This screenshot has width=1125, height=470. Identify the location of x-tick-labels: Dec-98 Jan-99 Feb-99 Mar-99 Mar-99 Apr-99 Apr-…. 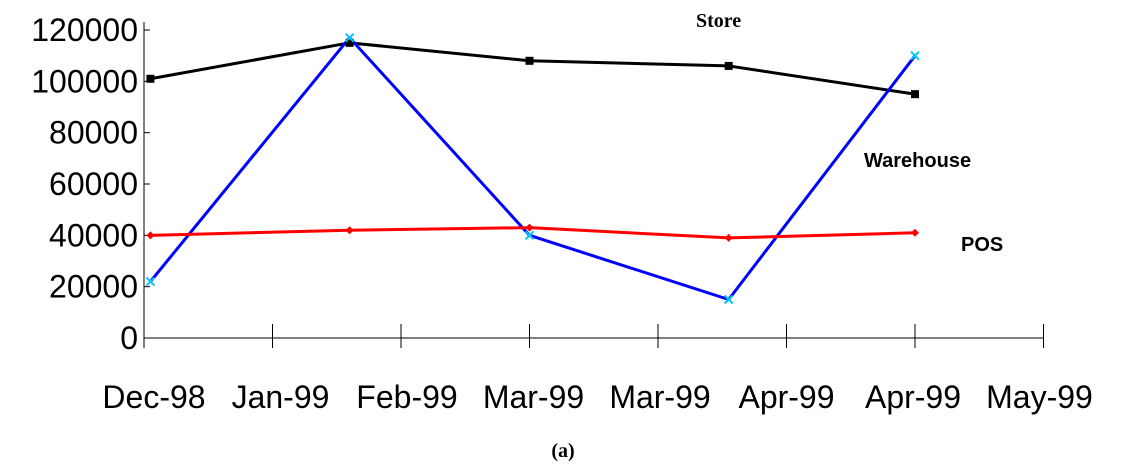
(597, 397).